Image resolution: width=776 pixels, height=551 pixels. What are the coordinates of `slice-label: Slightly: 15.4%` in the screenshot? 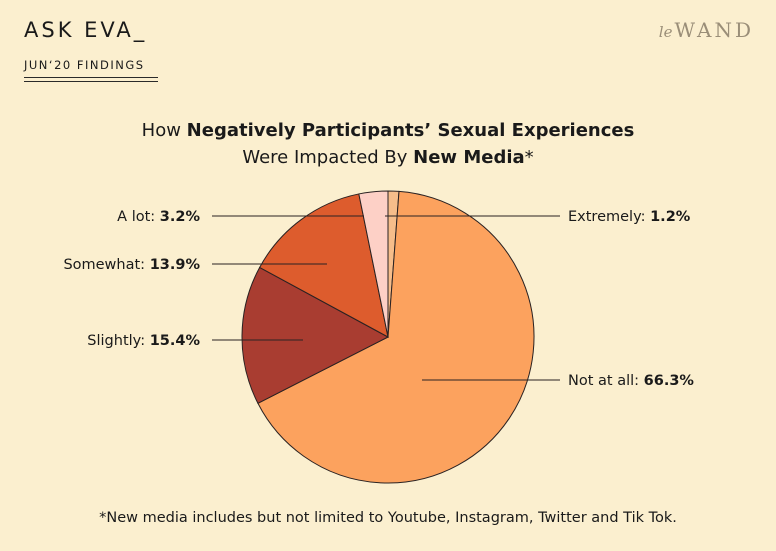 It's located at (143, 341).